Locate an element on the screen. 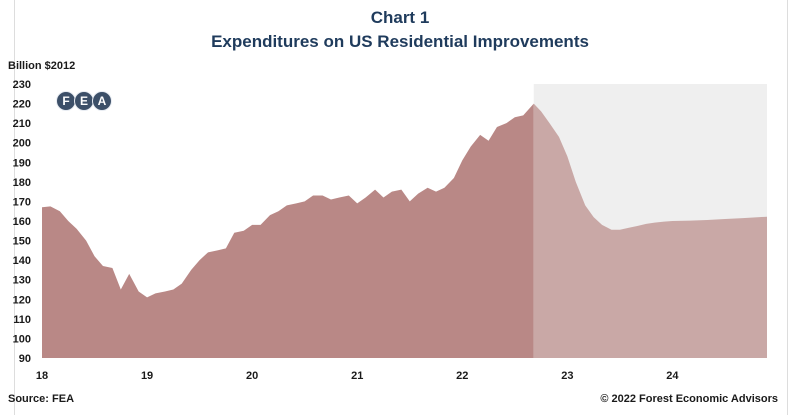 This screenshot has width=800, height=415. chart-title: Chart 1 is located at coordinates (400, 17).